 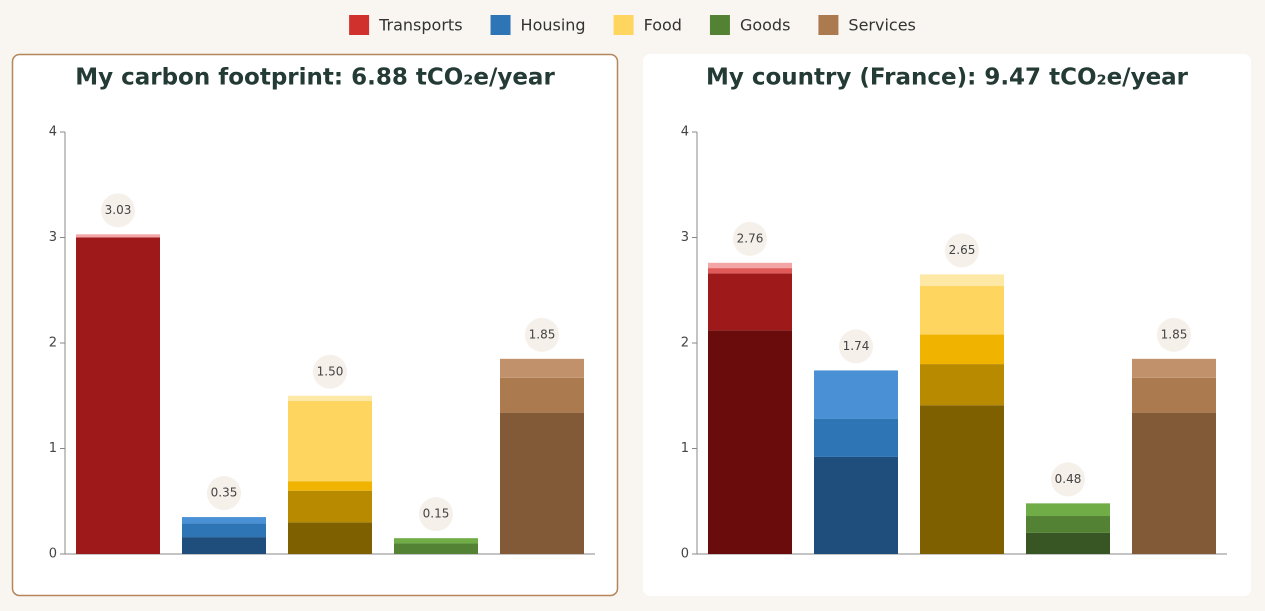 I want to click on value-label: 2.65, so click(x=962, y=250).